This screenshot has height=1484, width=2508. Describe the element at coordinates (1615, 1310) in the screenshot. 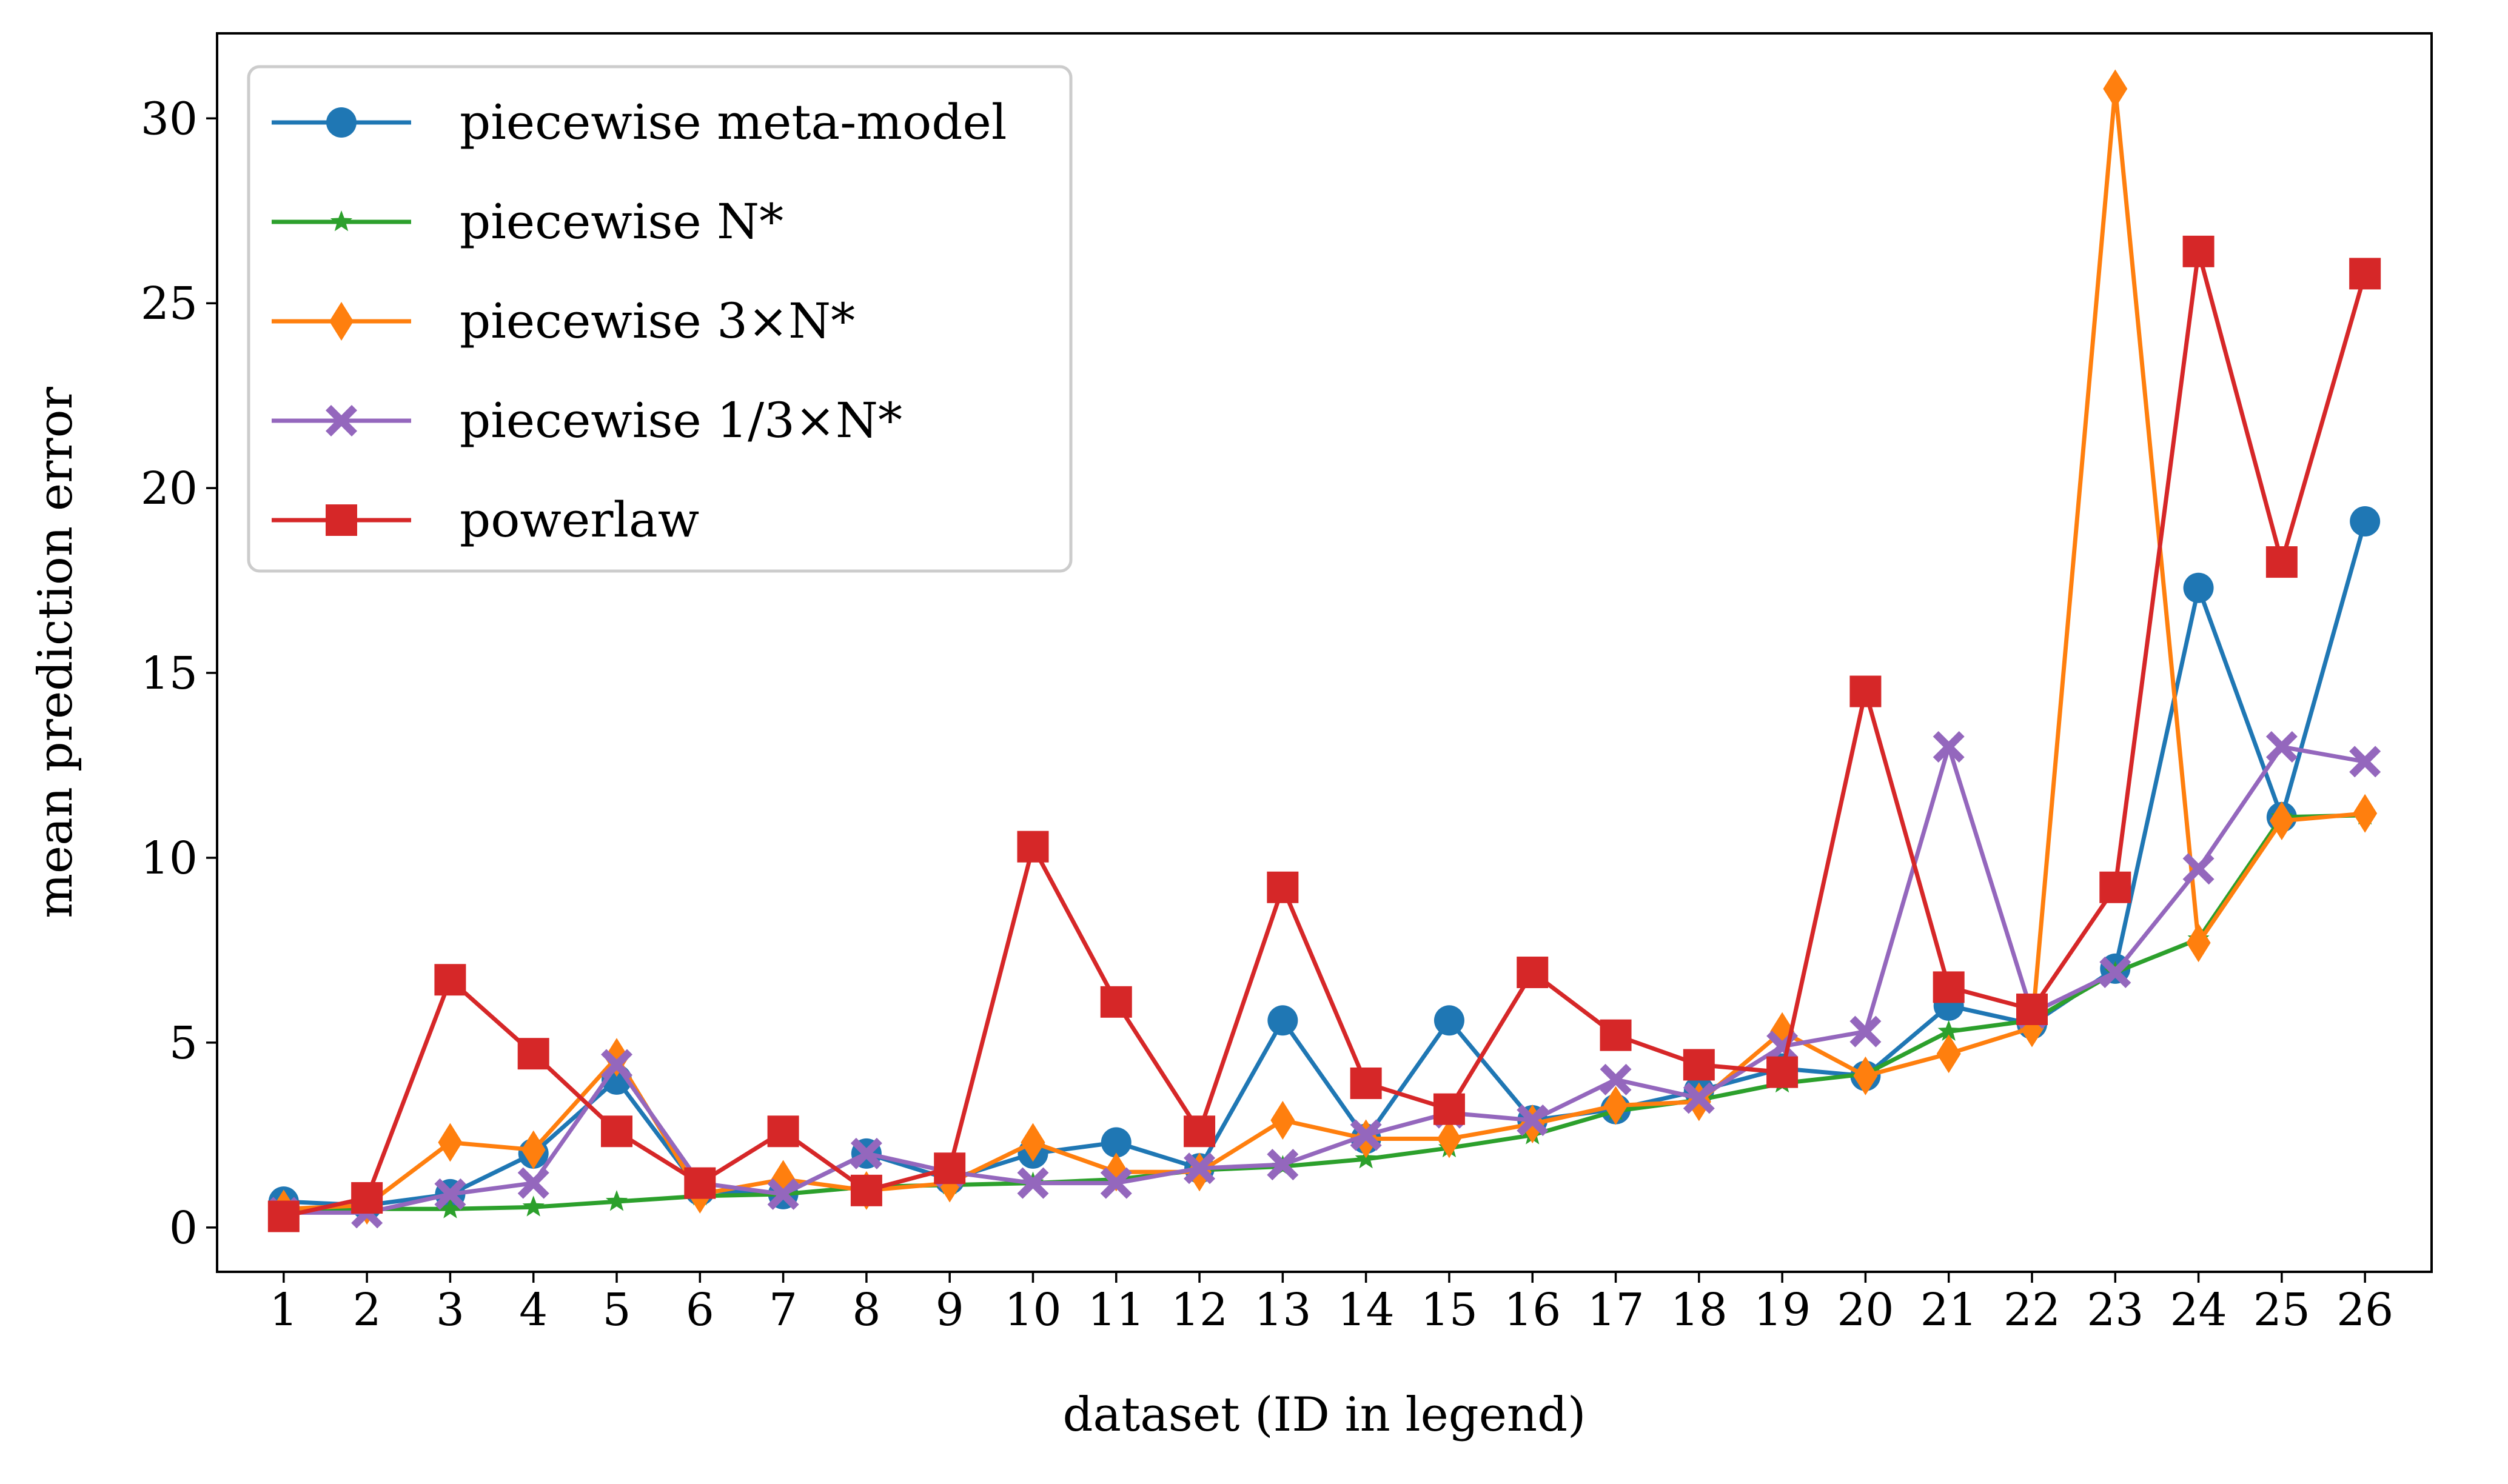

I see `x-tick-label: 17` at that location.